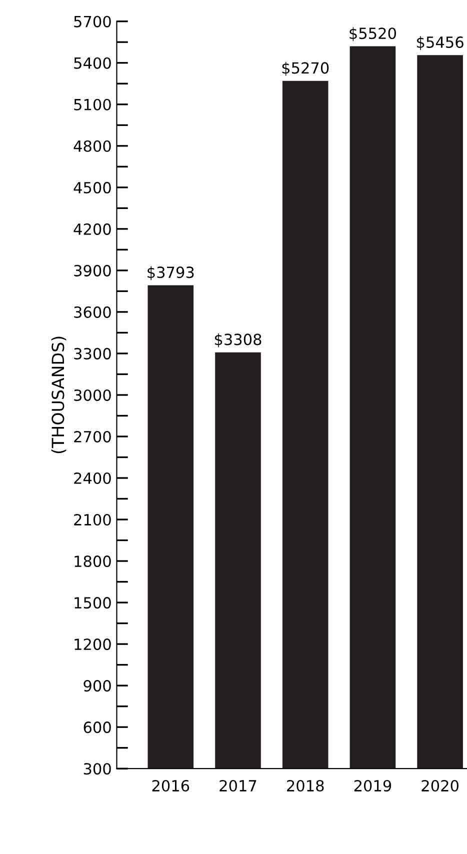  Describe the element at coordinates (92, 146) in the screenshot. I see `y-tick-label: 4800` at that location.